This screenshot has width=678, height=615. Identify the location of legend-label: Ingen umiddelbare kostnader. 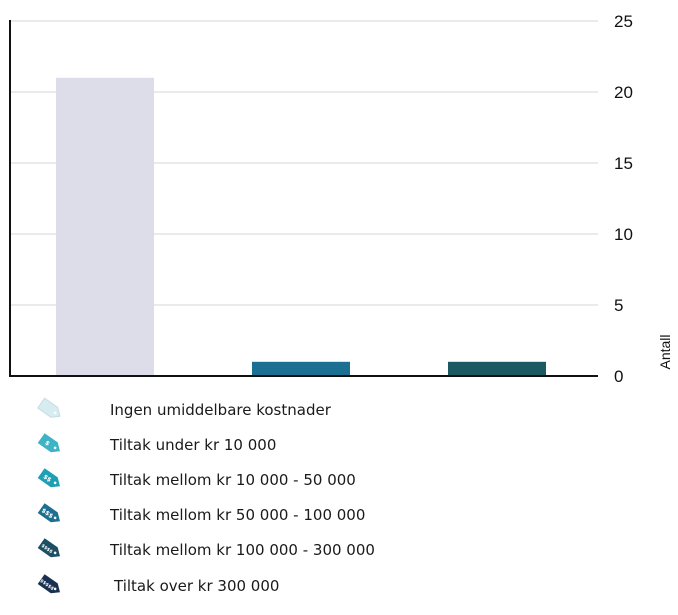
(220, 410).